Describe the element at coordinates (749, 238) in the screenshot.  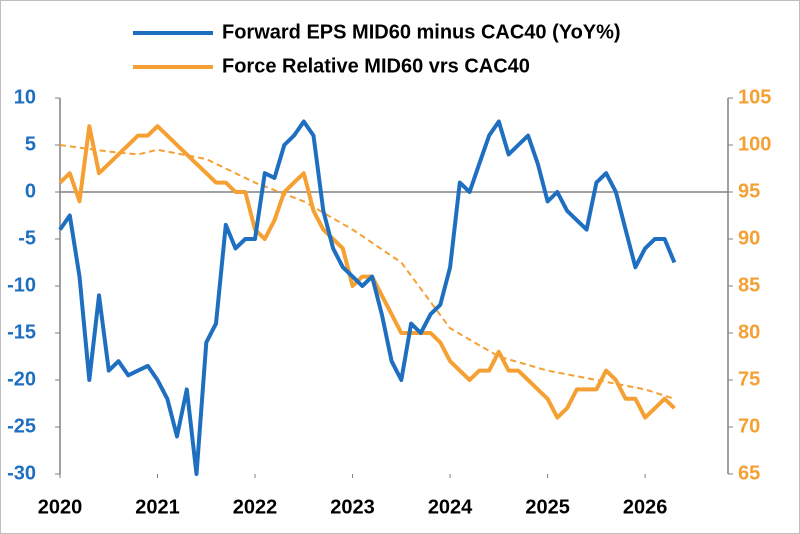
I see `y2-tick-label: 90` at that location.